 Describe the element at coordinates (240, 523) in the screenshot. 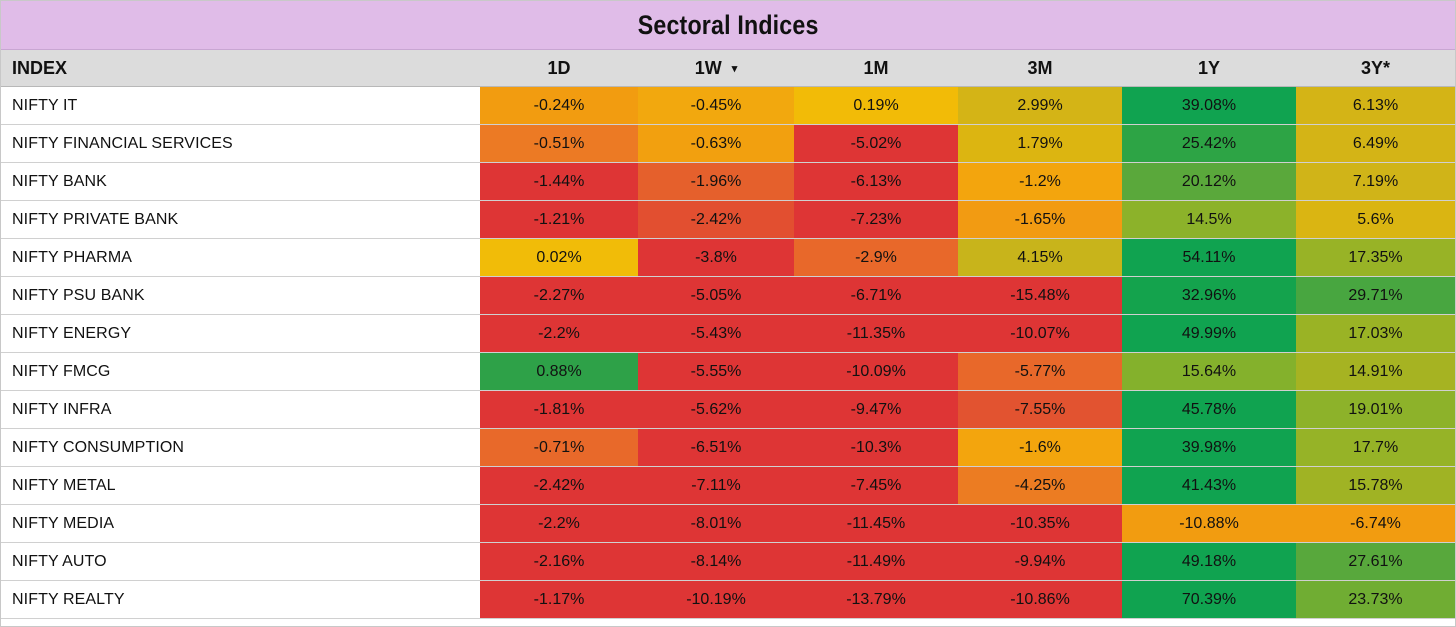

I see `index-name-cell: NIFTY MEDIA` at that location.